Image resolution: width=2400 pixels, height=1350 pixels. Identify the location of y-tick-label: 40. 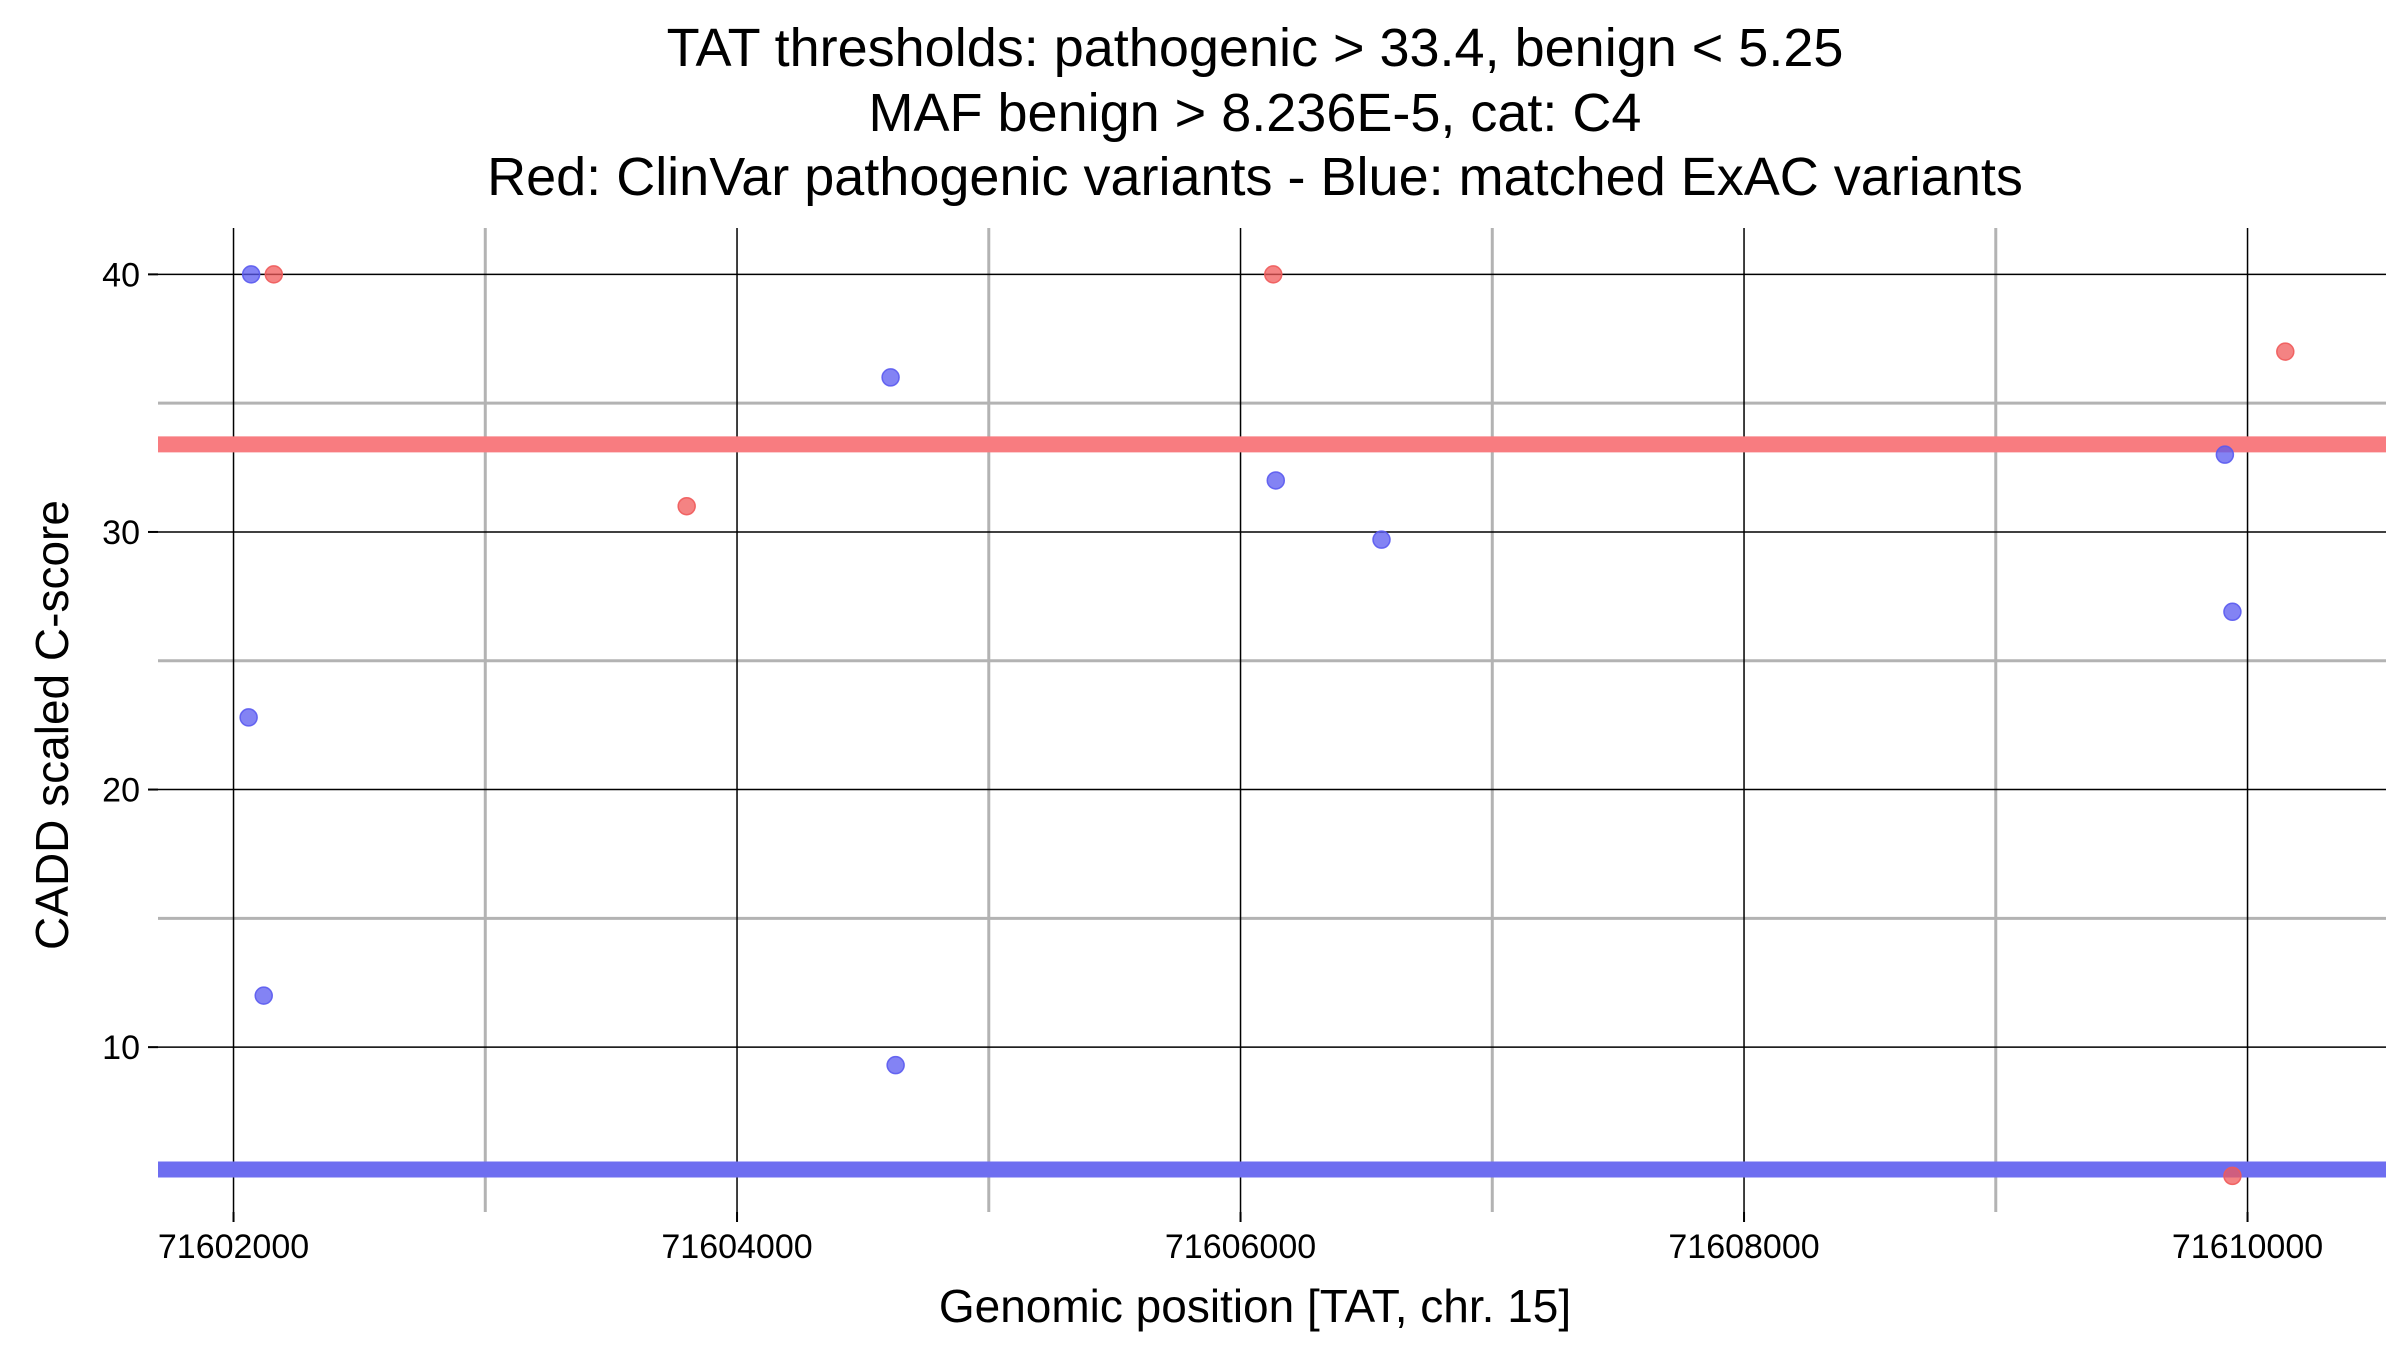
(121, 275).